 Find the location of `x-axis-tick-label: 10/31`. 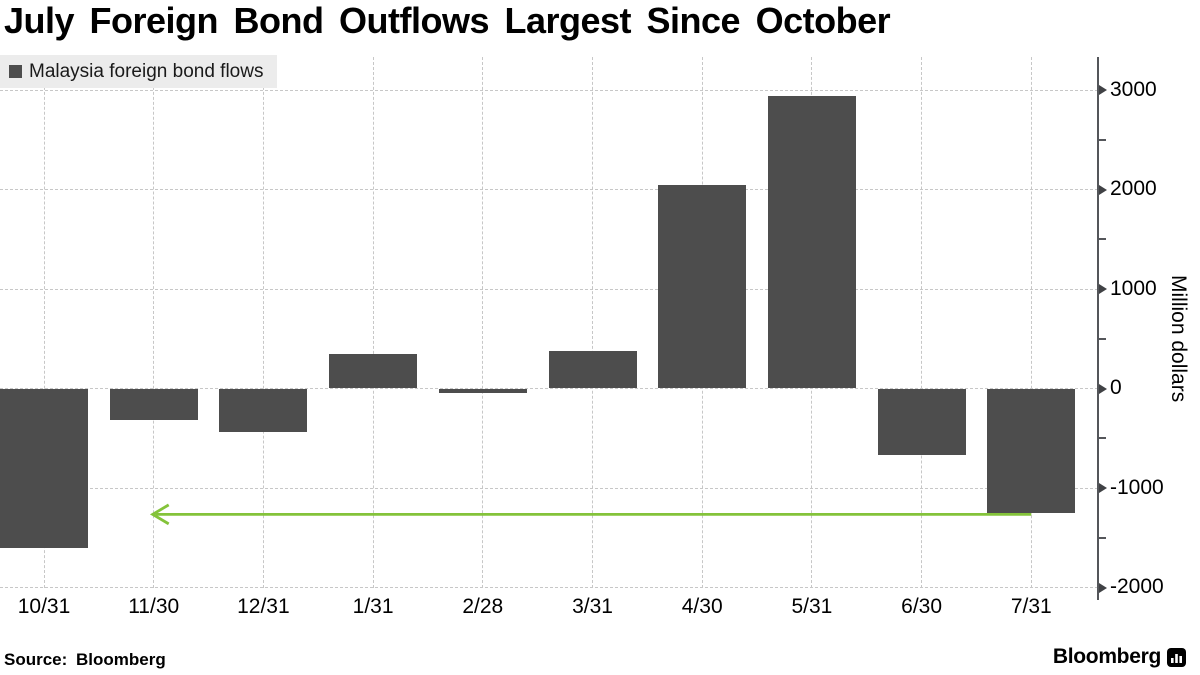

x-axis-tick-label: 10/31 is located at coordinates (44, 606).